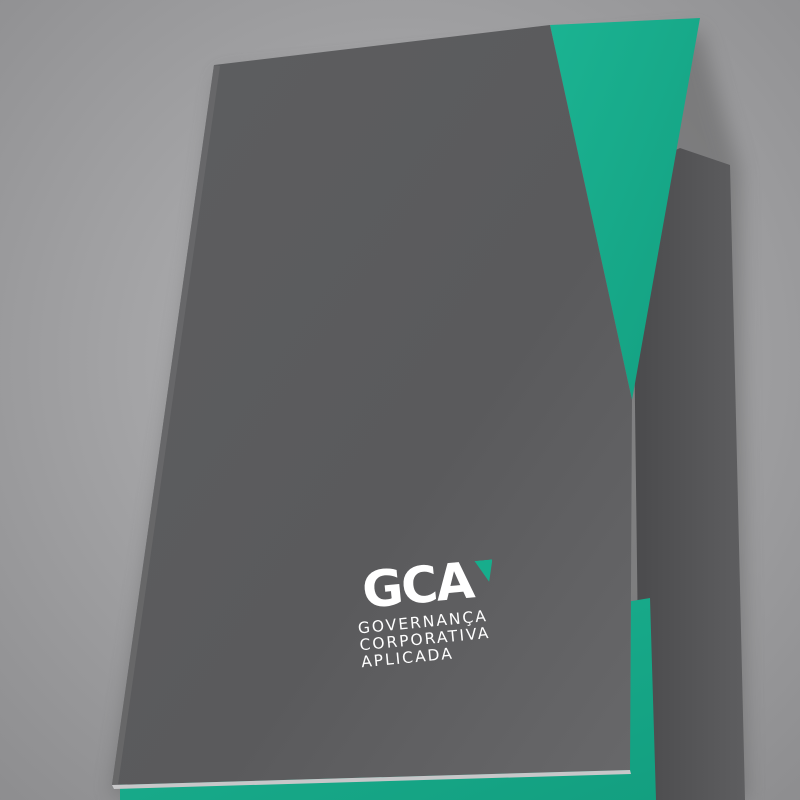  I want to click on logo-mark-text: GCA, so click(417, 585).